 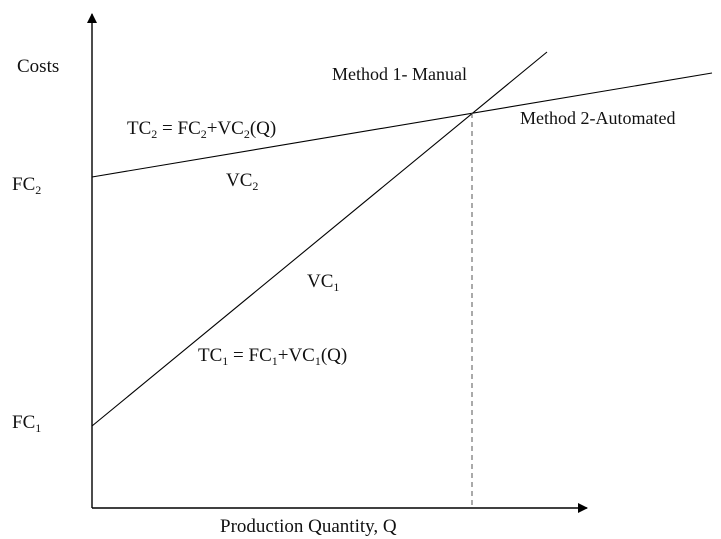 What do you see at coordinates (38, 66) in the screenshot?
I see `y-axis-label: Costs` at bounding box center [38, 66].